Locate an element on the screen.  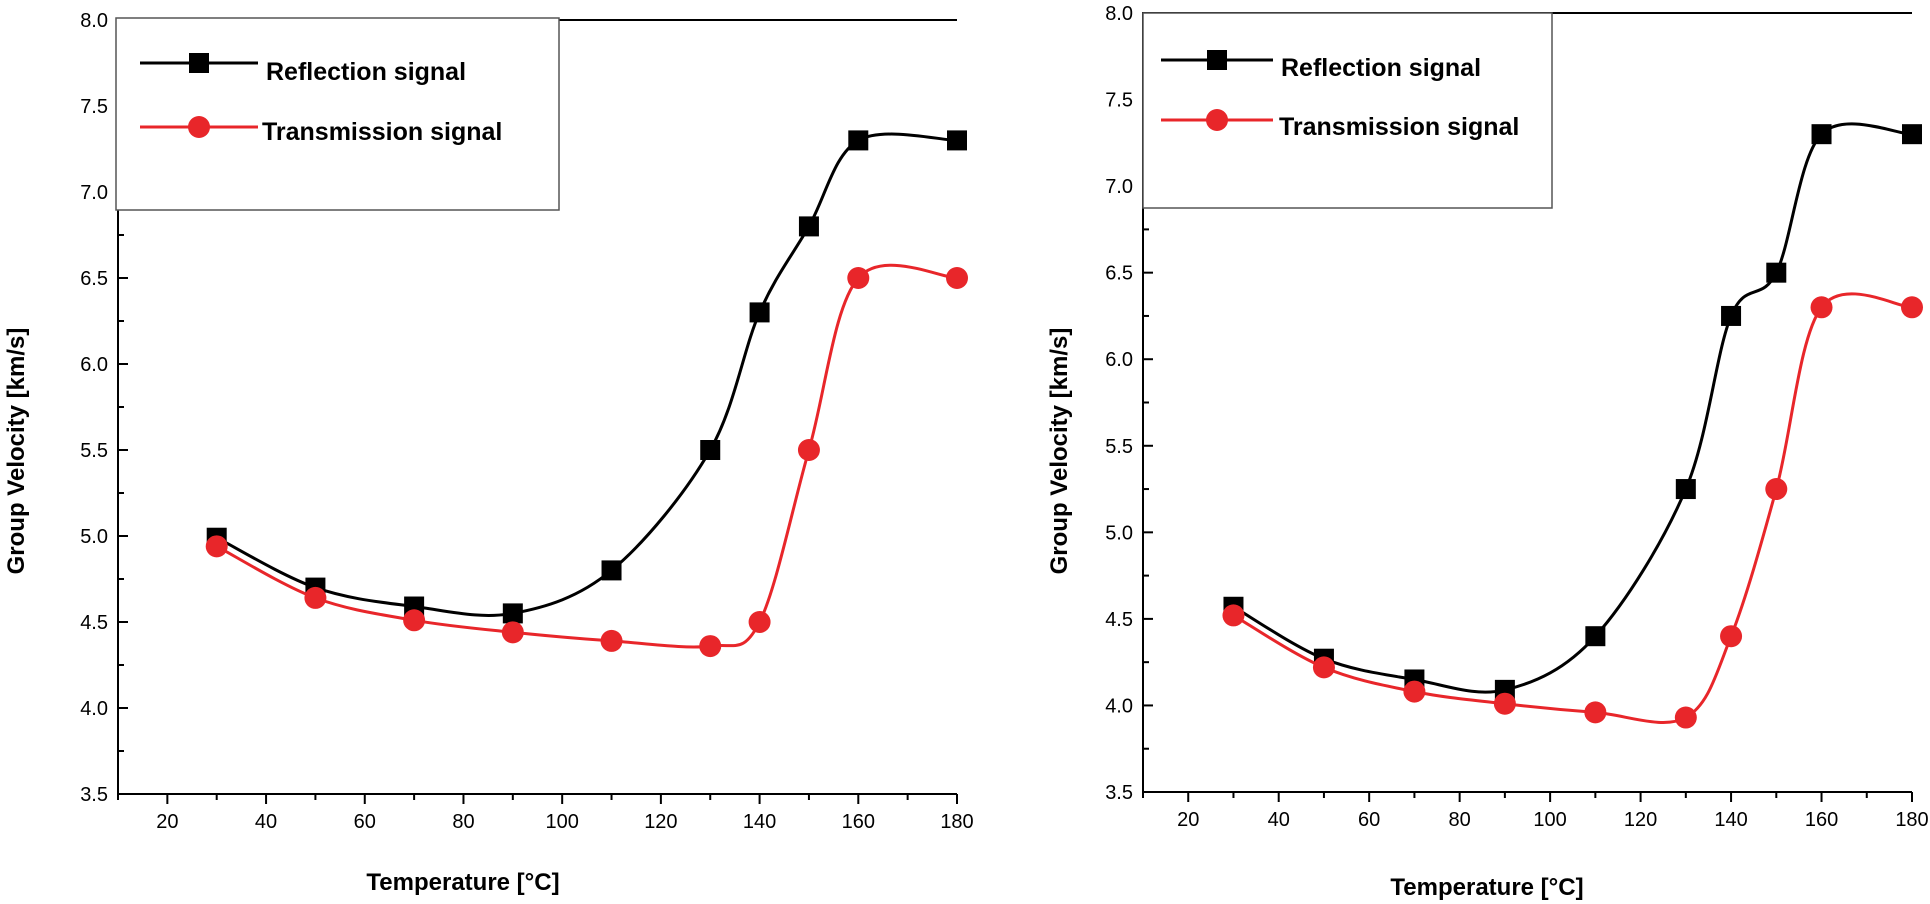
chart-left-legend: Reflection signal Transmission signal is located at coordinates (337, 114).